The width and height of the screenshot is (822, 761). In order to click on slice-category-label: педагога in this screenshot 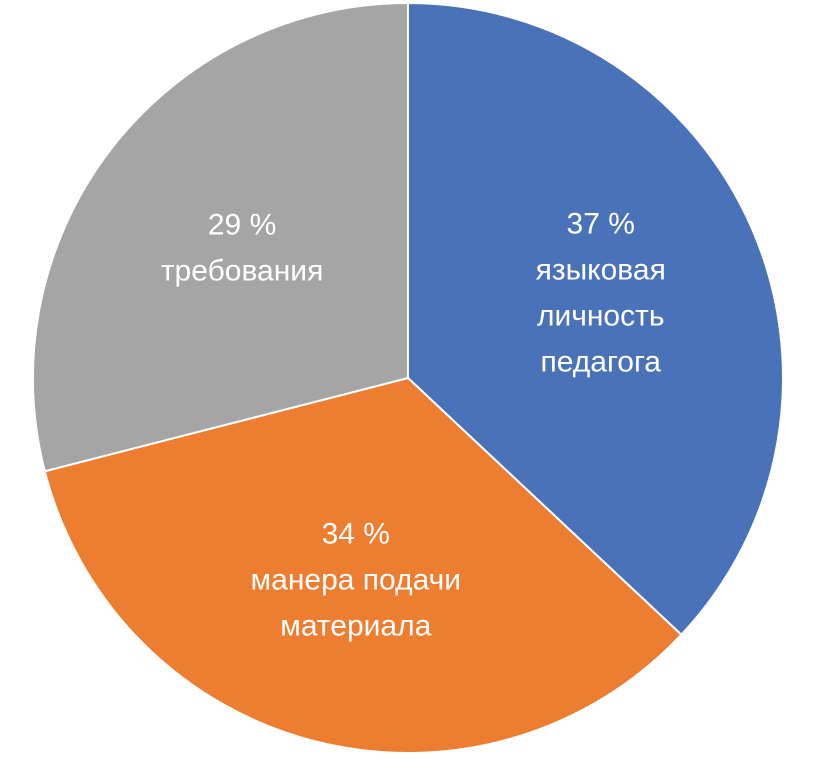, I will do `click(601, 362)`.